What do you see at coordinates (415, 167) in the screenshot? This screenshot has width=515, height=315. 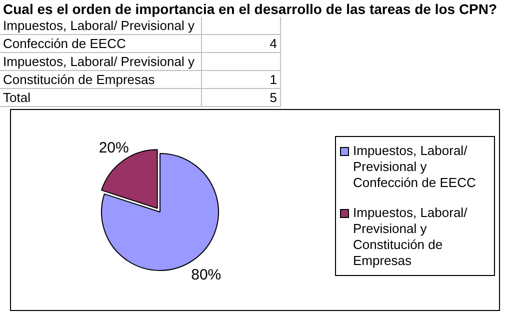 I see `legend-label: Impuestos, Laboral/ Previsional y Confección de EECC` at bounding box center [415, 167].